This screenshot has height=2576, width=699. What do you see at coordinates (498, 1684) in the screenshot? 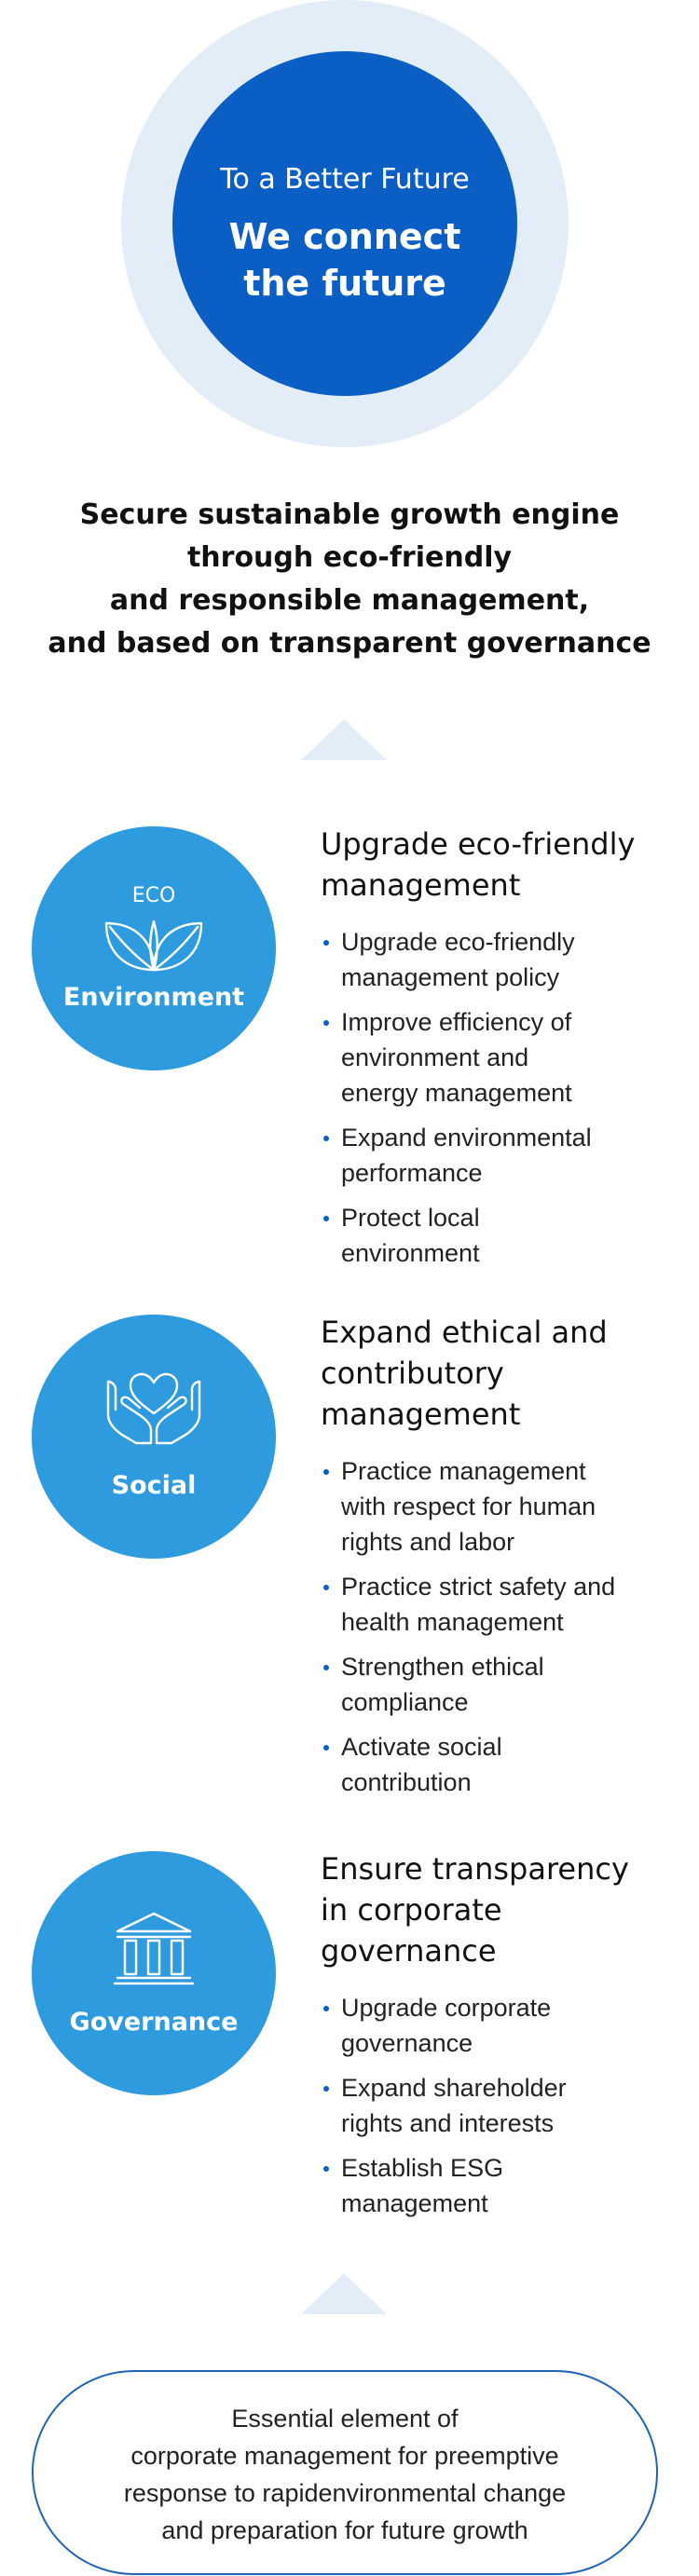
I see `bullet-item: Strengthen ethical compliance` at bounding box center [498, 1684].